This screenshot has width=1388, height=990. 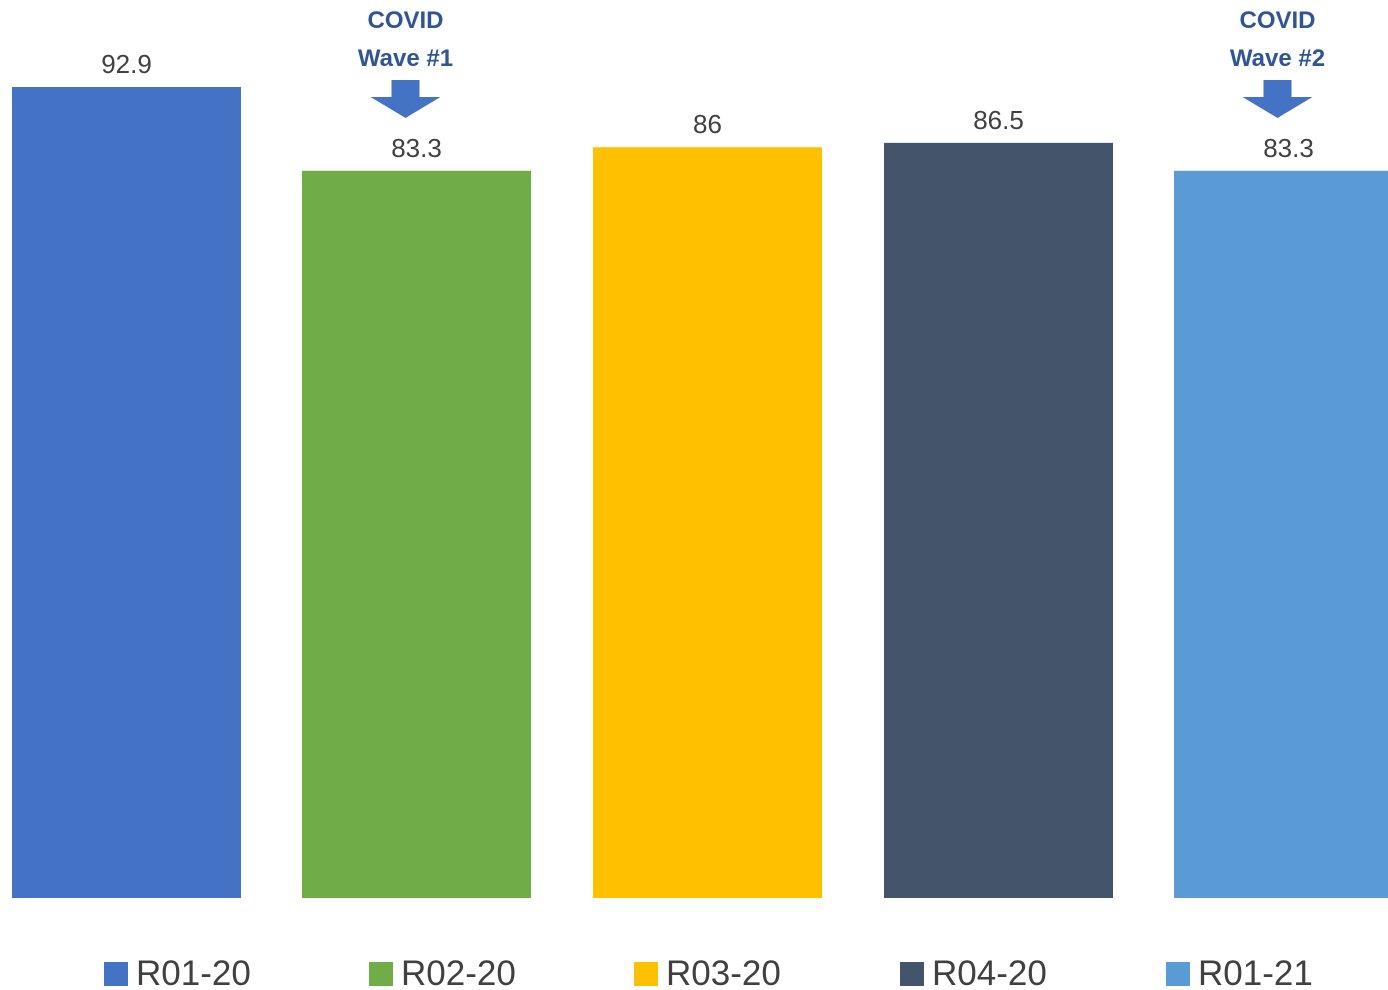 What do you see at coordinates (458, 972) in the screenshot?
I see `legend-label-r02-20: R02-20` at bounding box center [458, 972].